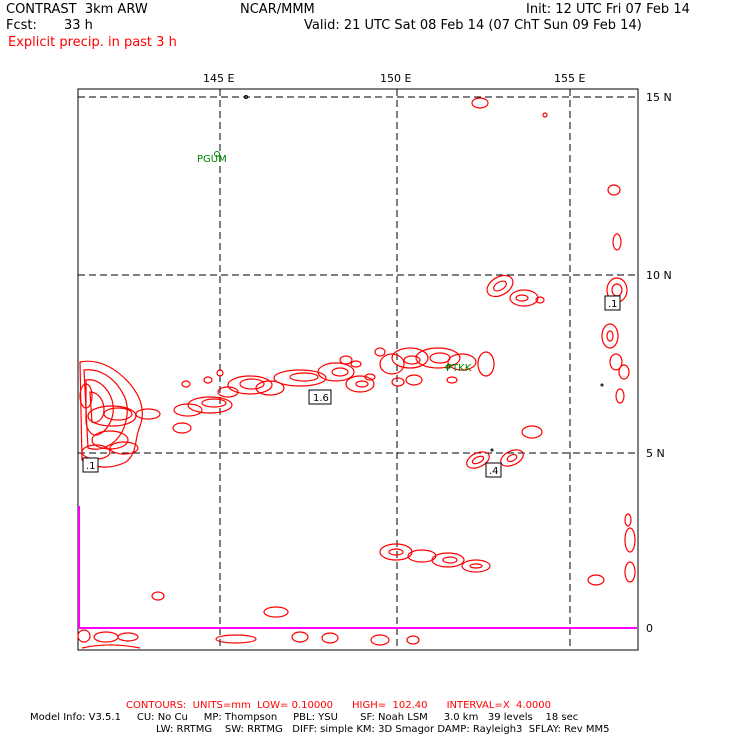 The width and height of the screenshot is (740, 740). What do you see at coordinates (321, 398) in the screenshot?
I see `contour-label: 1.6` at bounding box center [321, 398].